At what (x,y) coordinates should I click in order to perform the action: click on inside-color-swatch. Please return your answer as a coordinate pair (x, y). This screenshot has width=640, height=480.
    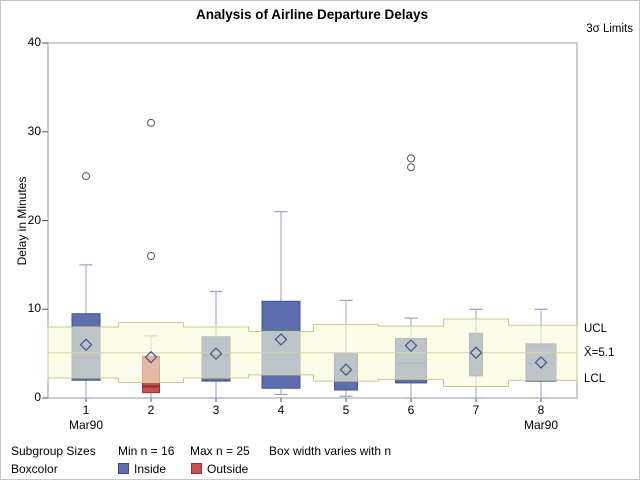
    Looking at the image, I should click on (123, 468).